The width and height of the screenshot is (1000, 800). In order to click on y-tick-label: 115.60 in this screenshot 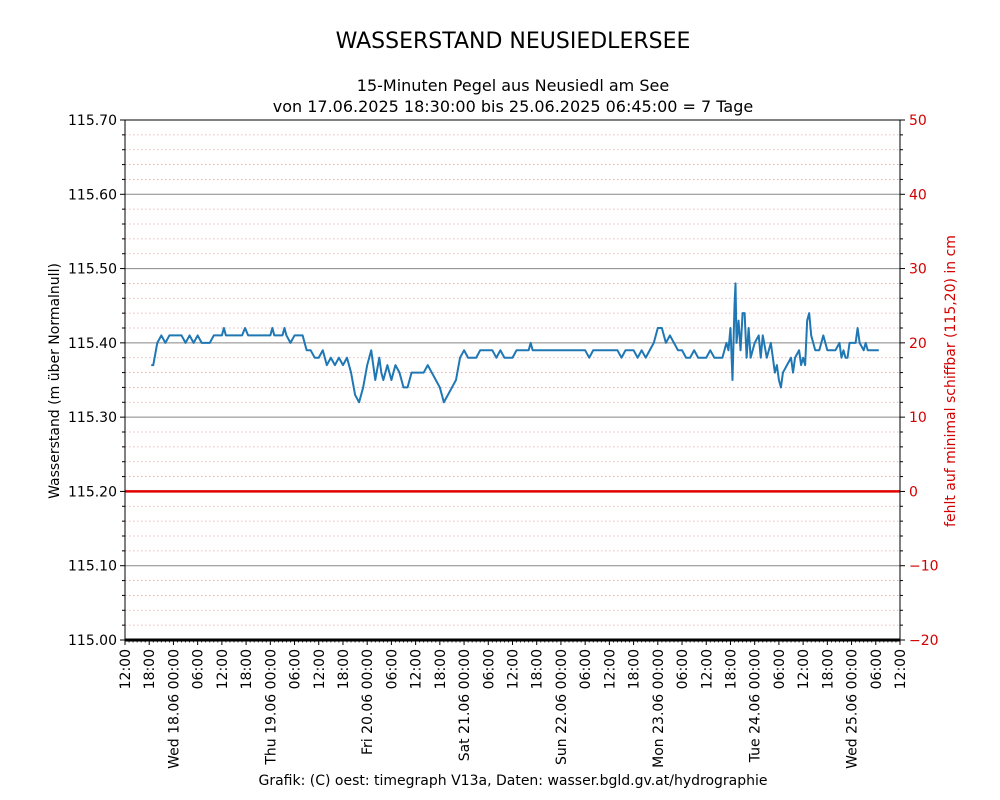, I will do `click(92, 195)`.